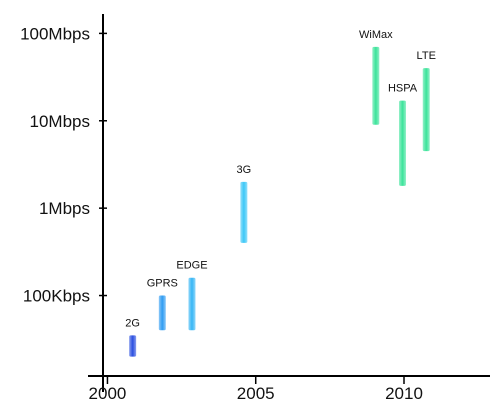 This screenshot has width=492, height=410. I want to click on bar-label-gprs: GPRS, so click(162, 284).